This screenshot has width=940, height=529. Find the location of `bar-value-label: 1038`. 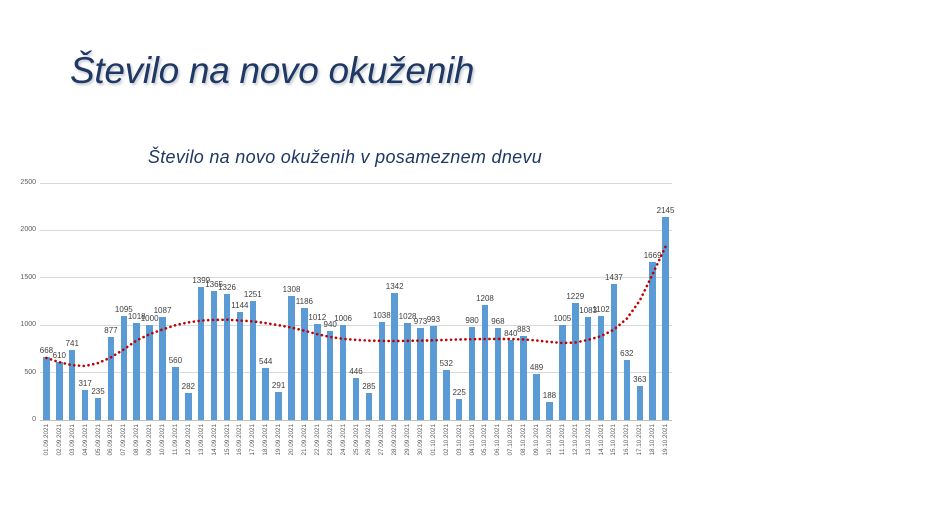

bar-value-label: 1038 is located at coordinates (381, 315).